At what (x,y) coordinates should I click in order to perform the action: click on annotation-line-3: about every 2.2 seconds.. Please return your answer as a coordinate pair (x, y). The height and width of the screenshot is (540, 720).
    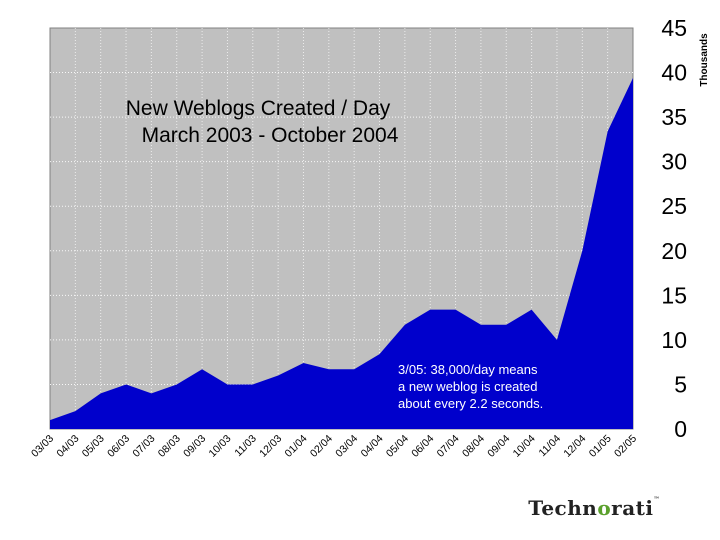
    Looking at the image, I should click on (470, 403).